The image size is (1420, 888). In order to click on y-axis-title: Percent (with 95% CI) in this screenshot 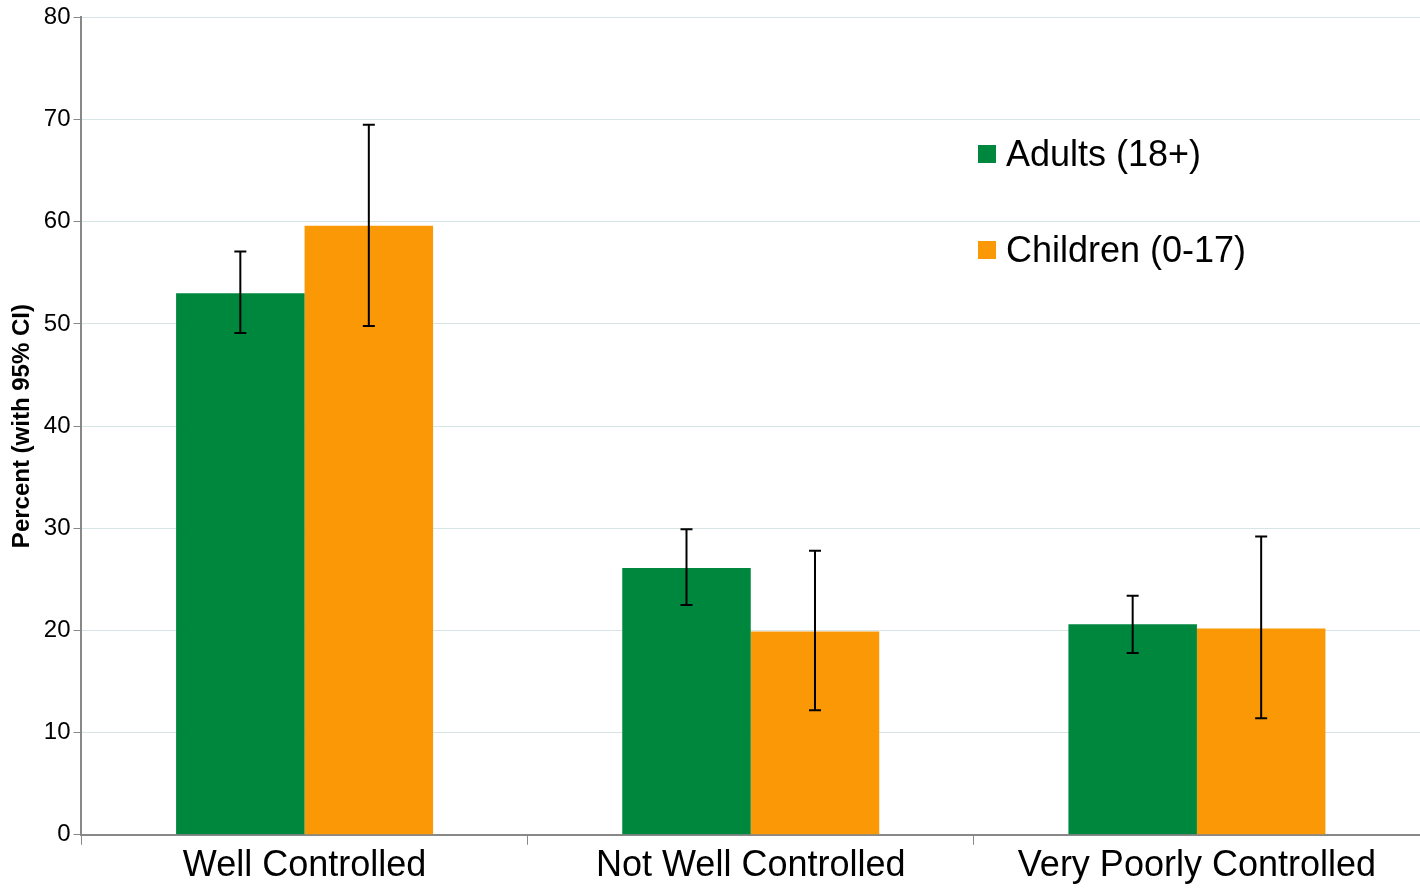, I will do `click(21, 426)`.